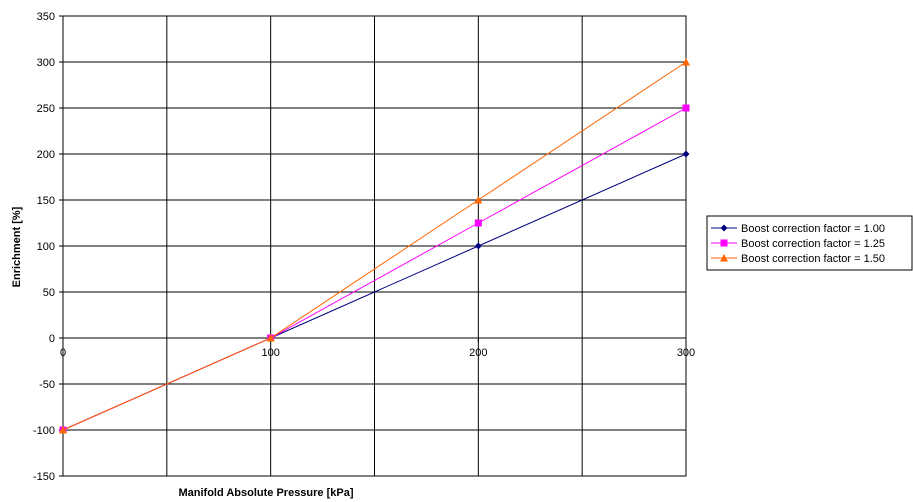 This screenshot has width=913, height=502. I want to click on x-tick-label: 200, so click(478, 353).